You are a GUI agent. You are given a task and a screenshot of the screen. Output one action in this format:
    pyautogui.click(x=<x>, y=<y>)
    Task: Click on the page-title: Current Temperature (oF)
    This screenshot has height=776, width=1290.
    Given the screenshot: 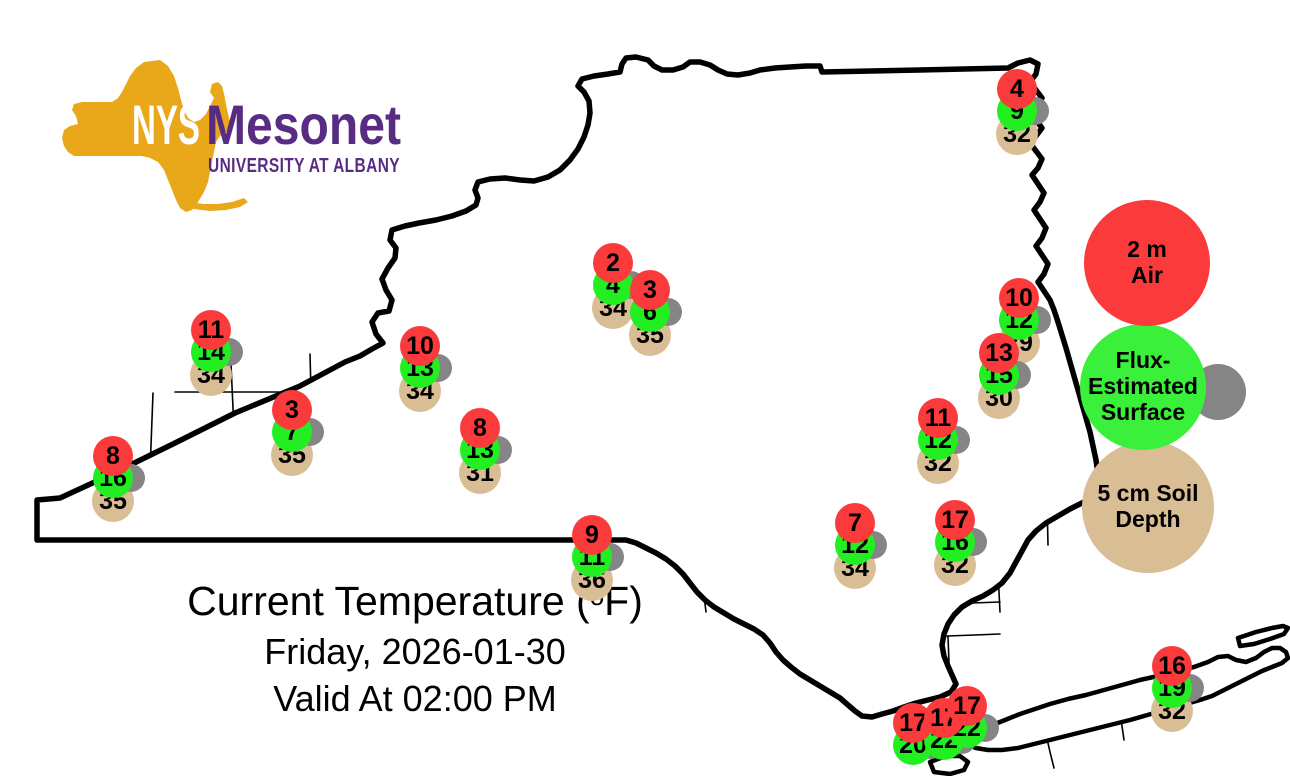 What is the action you would take?
    pyautogui.click(x=415, y=601)
    